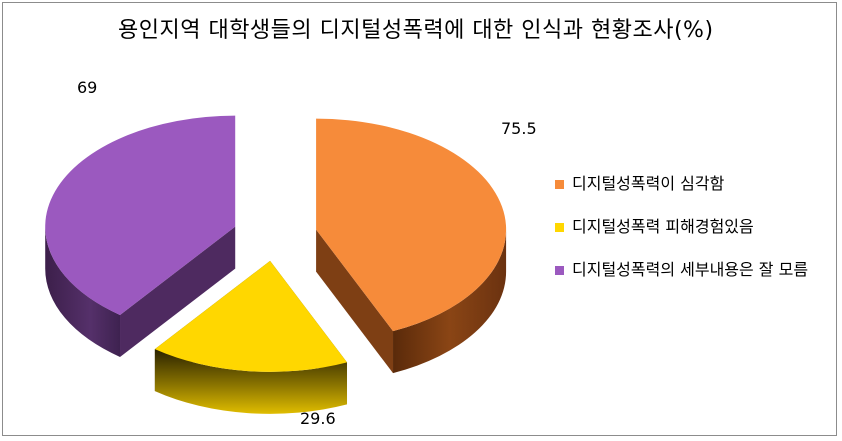 The image size is (842, 441). Describe the element at coordinates (559, 270) in the screenshot. I see `legend-swatch-unaware` at that location.